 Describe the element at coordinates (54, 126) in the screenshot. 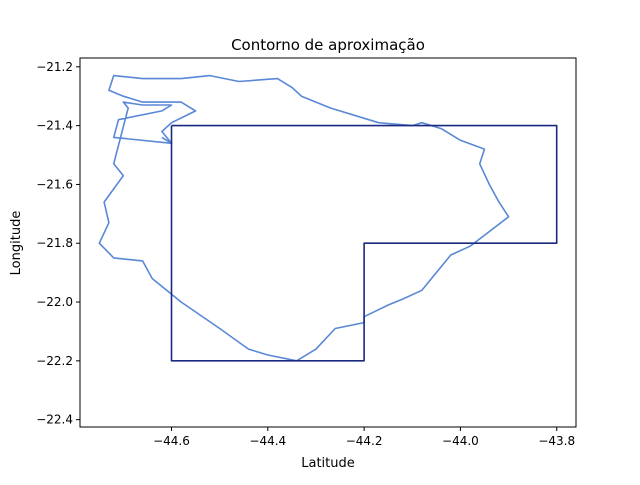

I see `y-tick-label: −21.4` at that location.